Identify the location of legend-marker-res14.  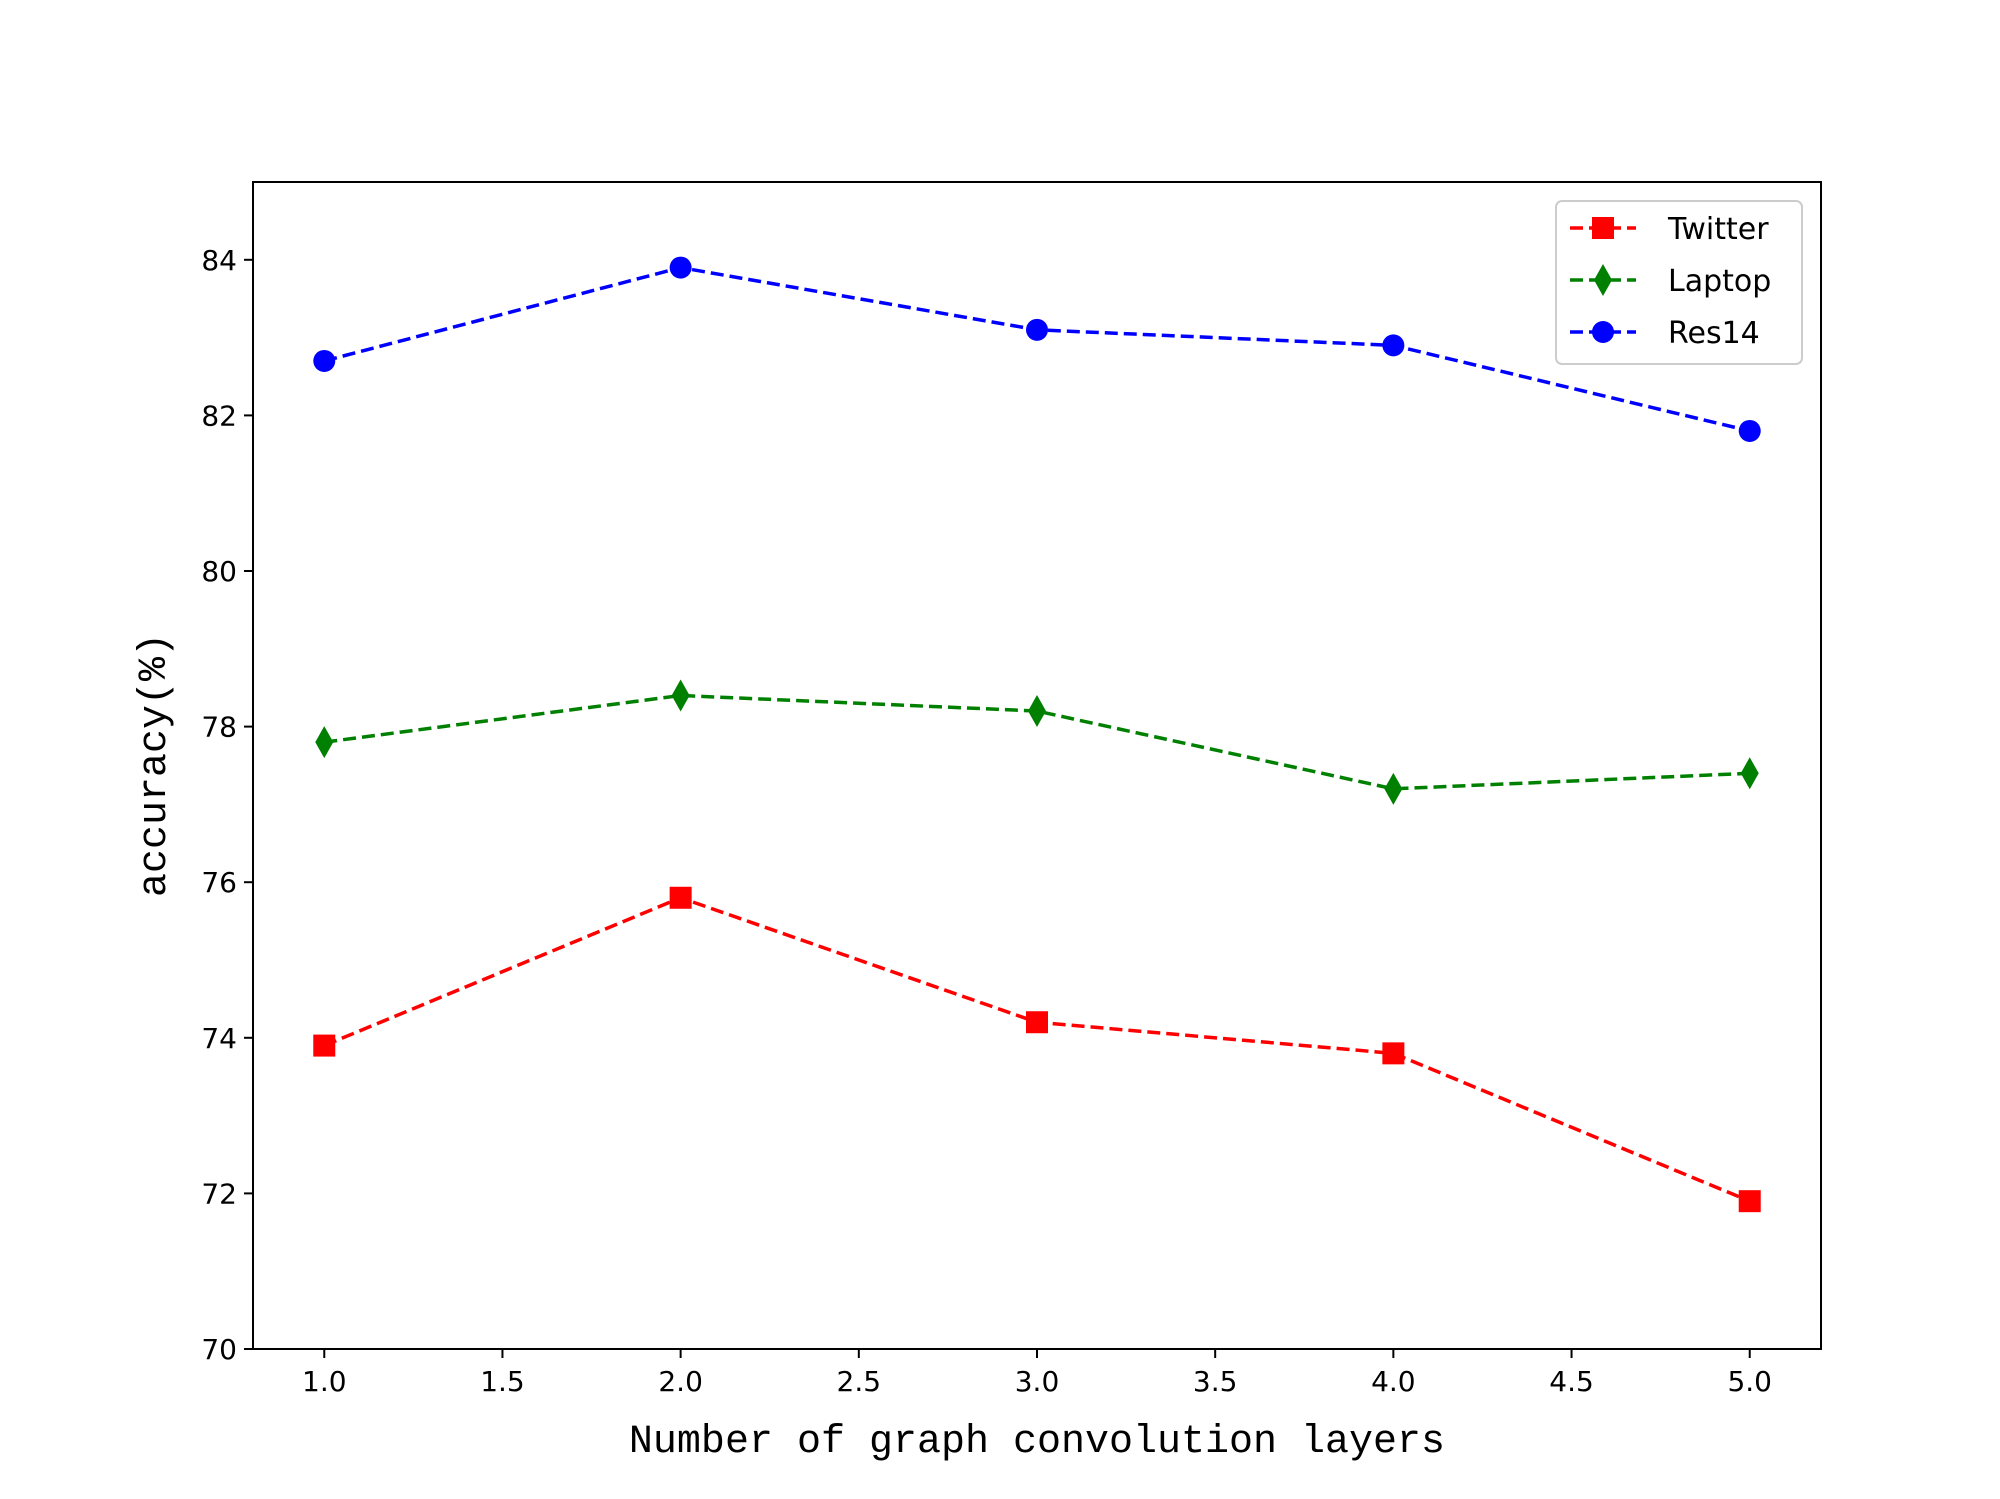
(1603, 332).